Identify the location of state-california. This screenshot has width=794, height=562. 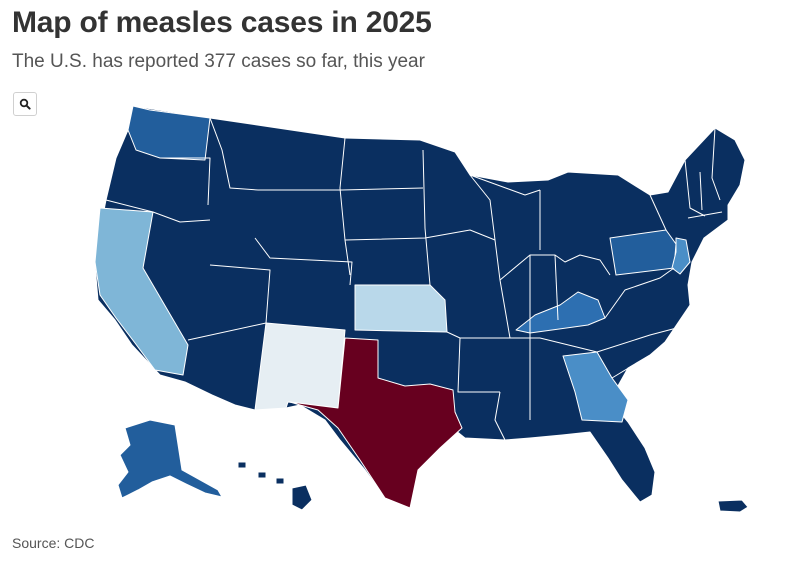
(141, 291).